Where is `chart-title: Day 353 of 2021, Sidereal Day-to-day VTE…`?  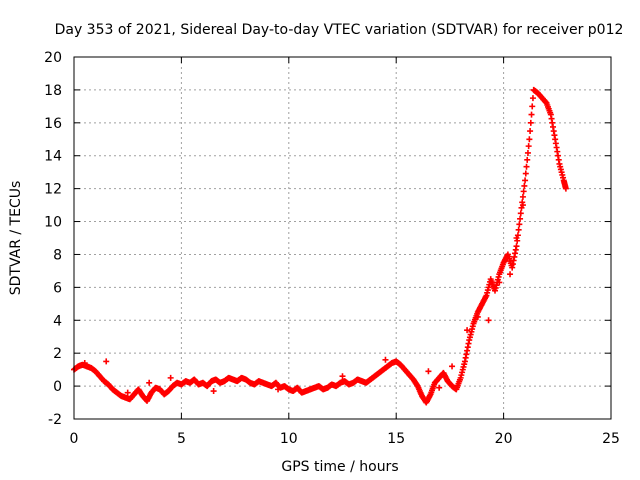
chart-title: Day 353 of 2021, Sidereal Day-to-day VTE… is located at coordinates (339, 30).